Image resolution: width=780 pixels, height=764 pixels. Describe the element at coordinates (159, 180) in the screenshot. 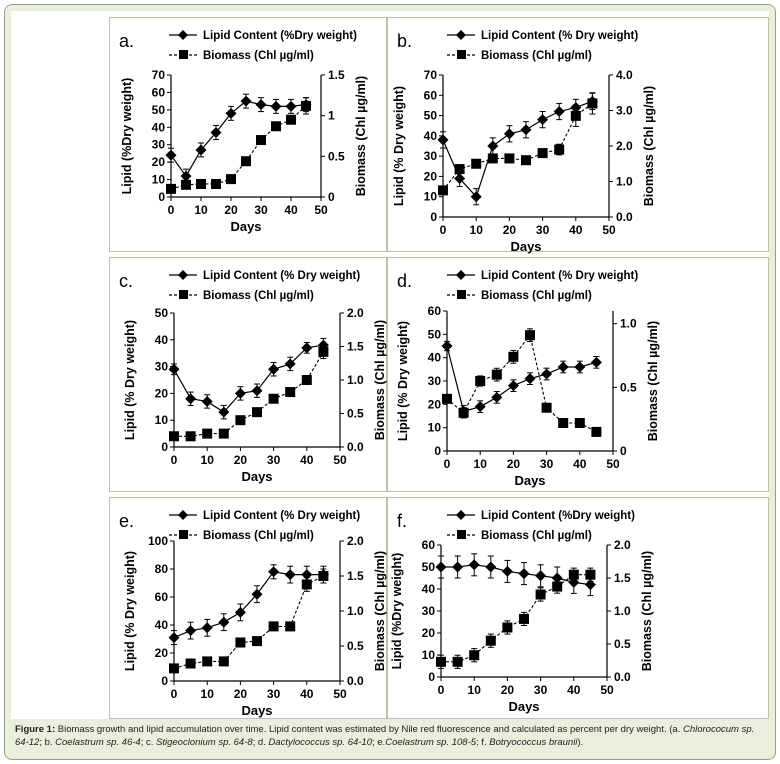

I see `y-tick-label: 10` at that location.